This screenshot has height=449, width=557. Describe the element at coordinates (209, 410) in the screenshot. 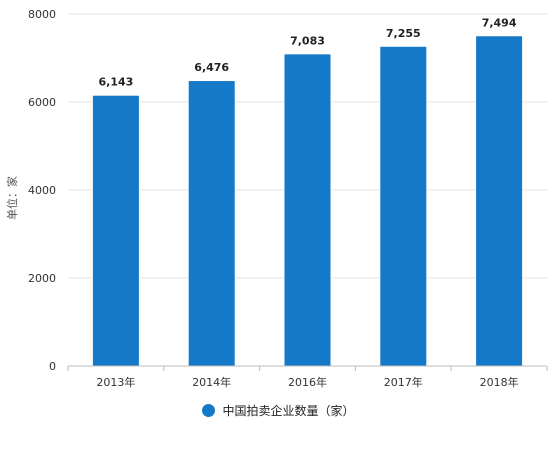

I see `legend-marker` at that location.